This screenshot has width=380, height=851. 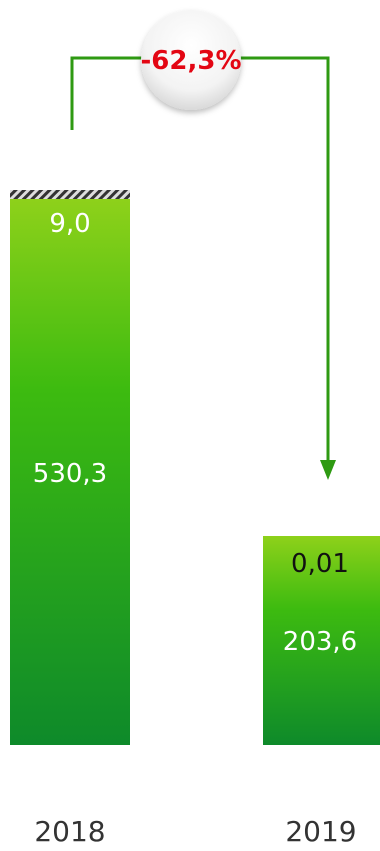 I want to click on bar-2018-bottom-label: 530,3, so click(x=70, y=474).